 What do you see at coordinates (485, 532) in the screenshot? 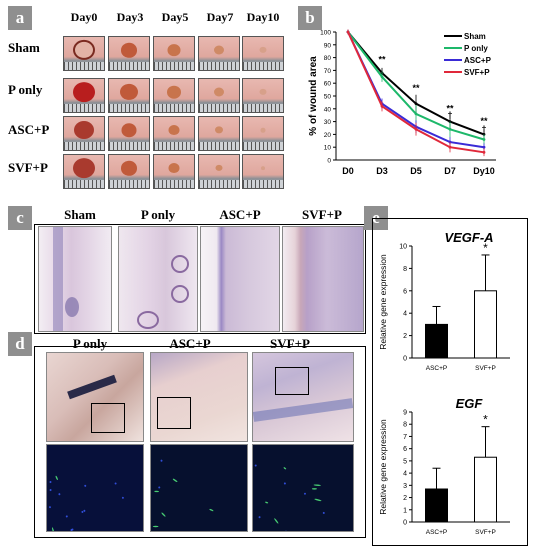
I see `x-tick-label: SVF+P` at bounding box center [485, 532].